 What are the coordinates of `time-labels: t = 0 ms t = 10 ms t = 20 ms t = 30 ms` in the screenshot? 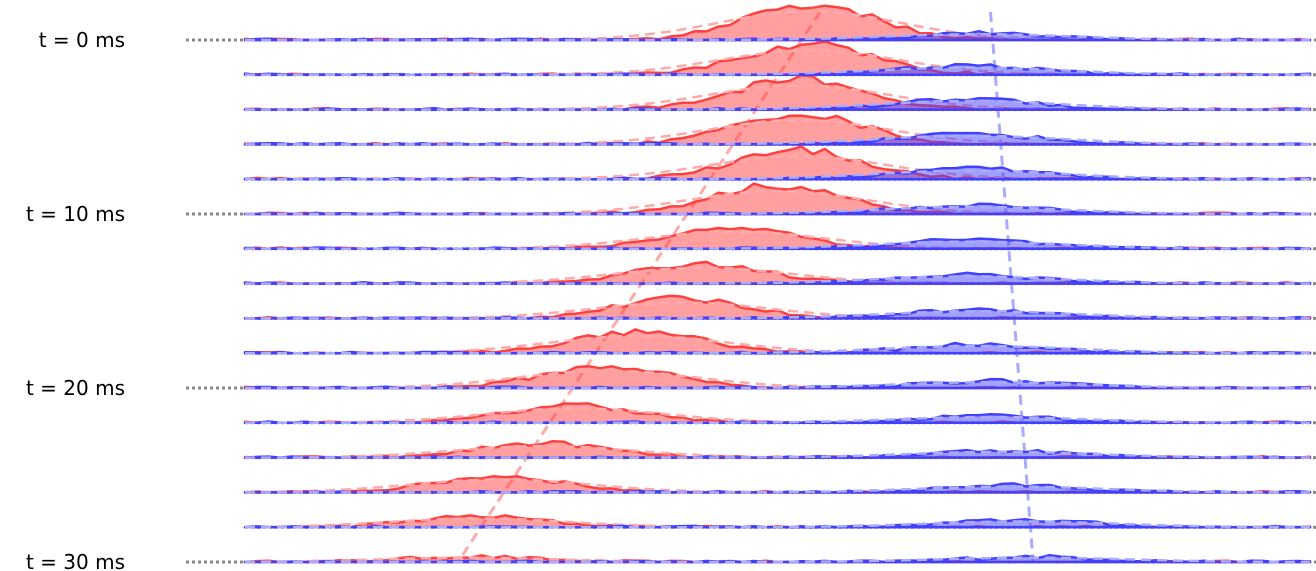 It's located at (75, 299).